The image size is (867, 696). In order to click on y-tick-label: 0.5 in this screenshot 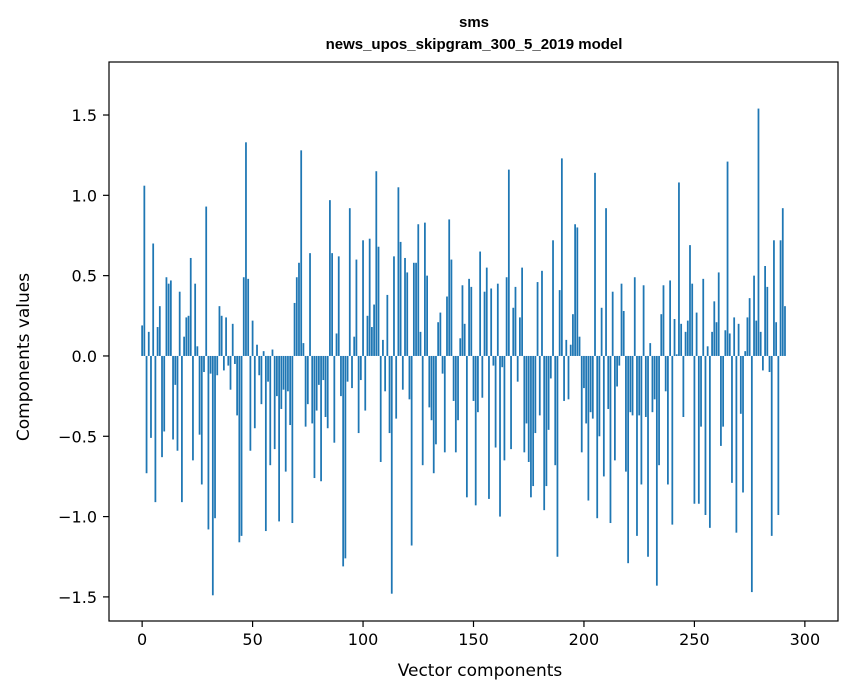, I will do `click(84, 276)`.